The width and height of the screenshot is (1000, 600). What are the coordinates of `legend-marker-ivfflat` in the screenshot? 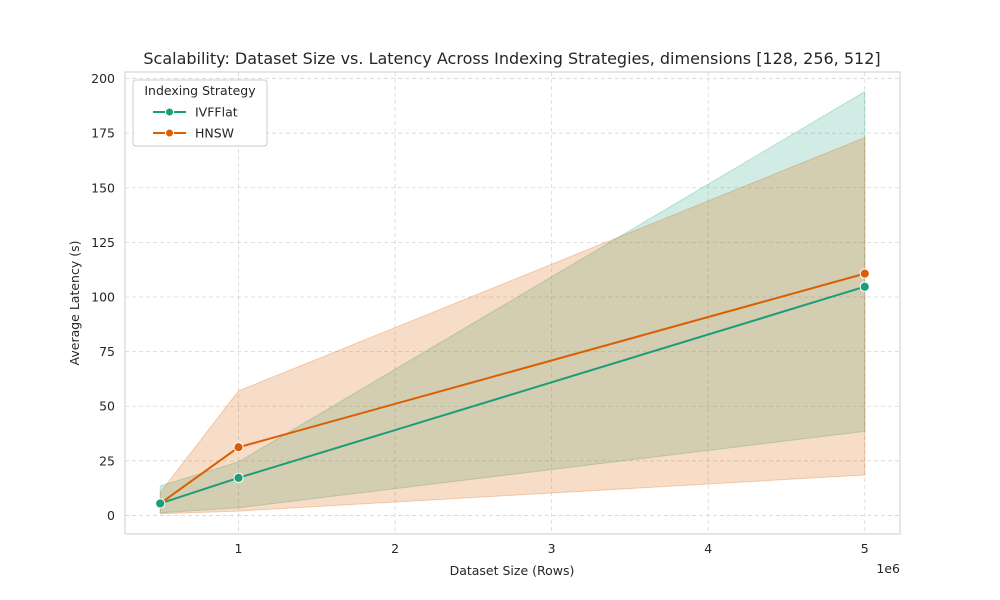 It's located at (169, 112).